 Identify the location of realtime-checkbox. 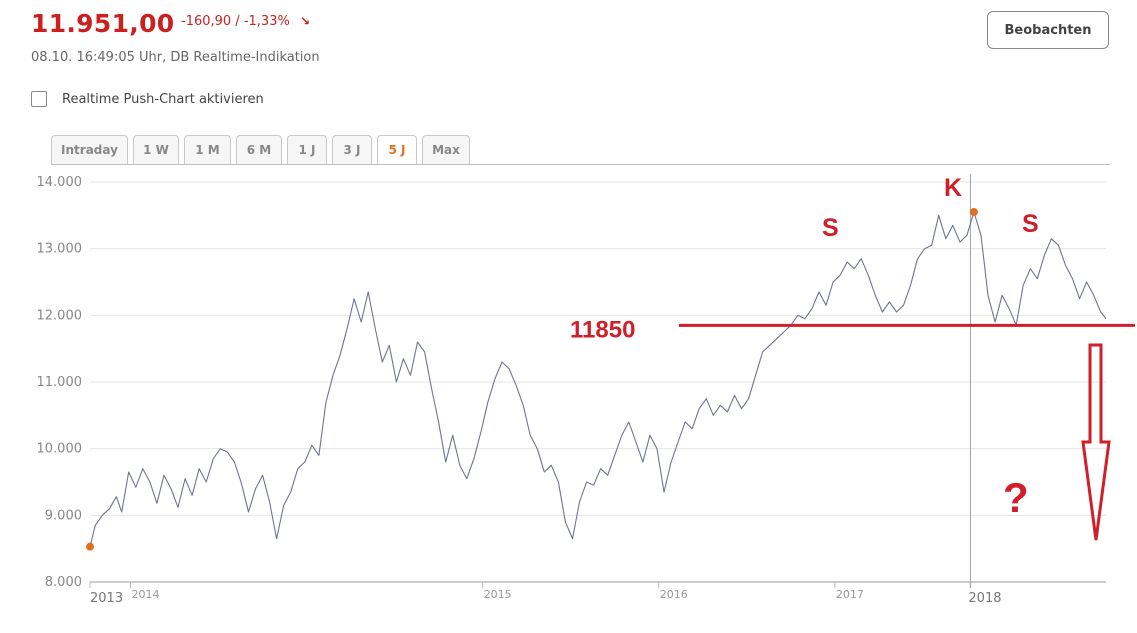
(39, 99).